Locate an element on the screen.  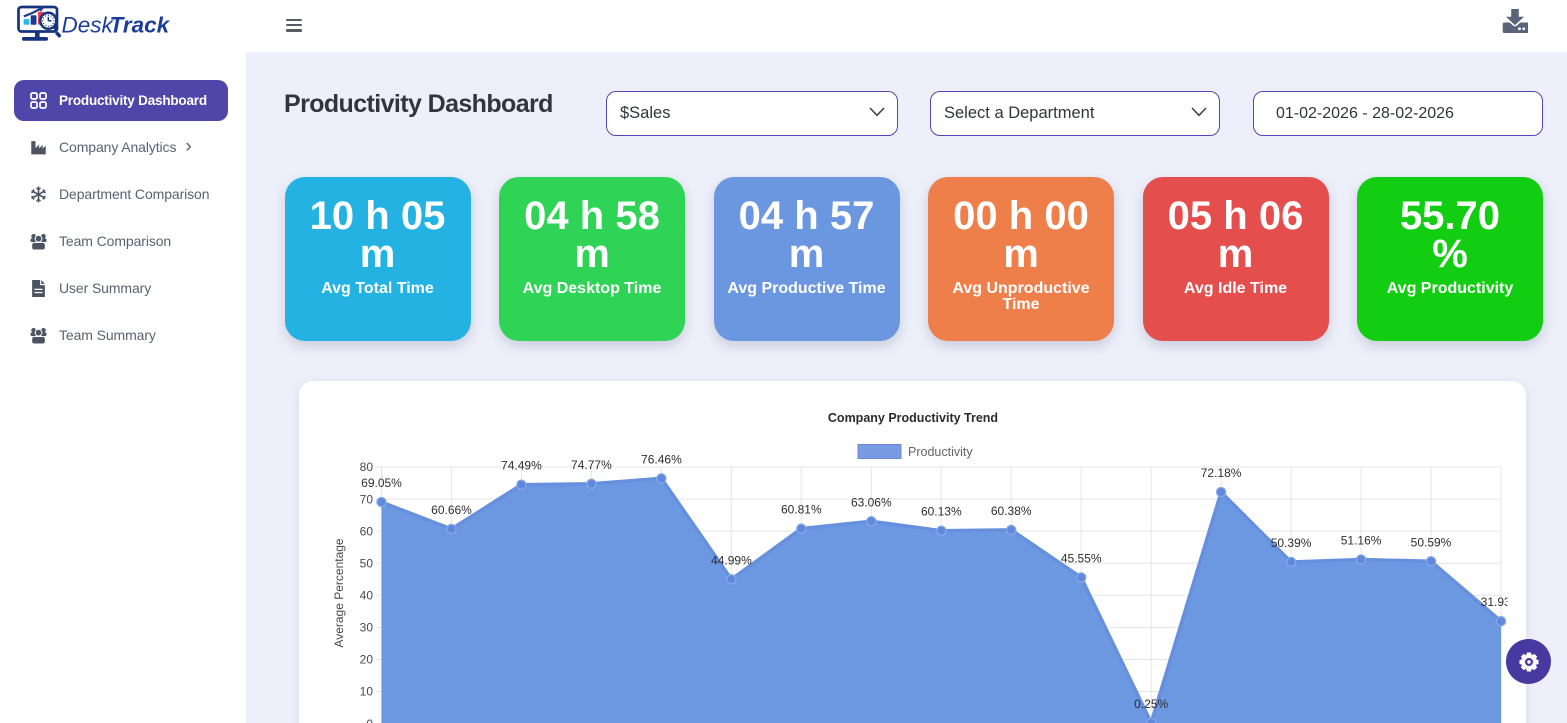
svg-text: 50.39% is located at coordinates (1291, 543).